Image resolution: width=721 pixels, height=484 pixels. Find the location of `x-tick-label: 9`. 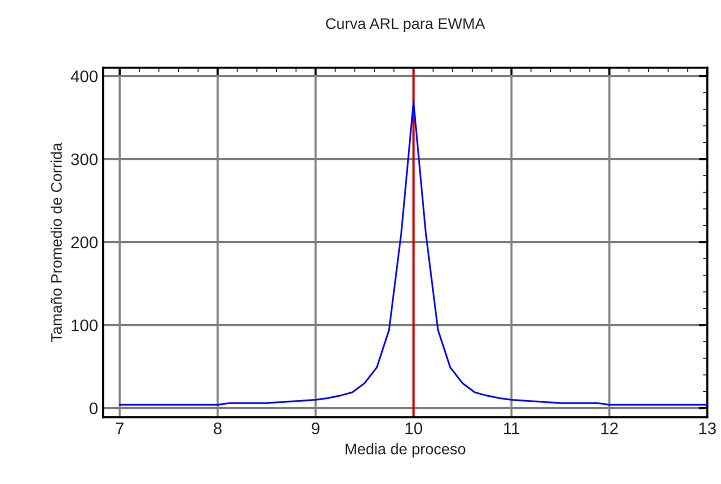

x-tick-label: 9 is located at coordinates (316, 428).